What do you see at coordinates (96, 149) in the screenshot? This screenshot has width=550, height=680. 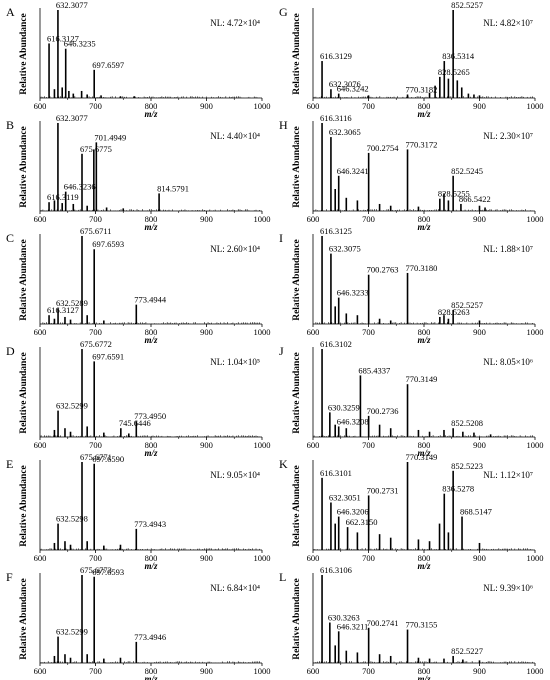 I see `peak-label: 675.6775` at bounding box center [96, 149].